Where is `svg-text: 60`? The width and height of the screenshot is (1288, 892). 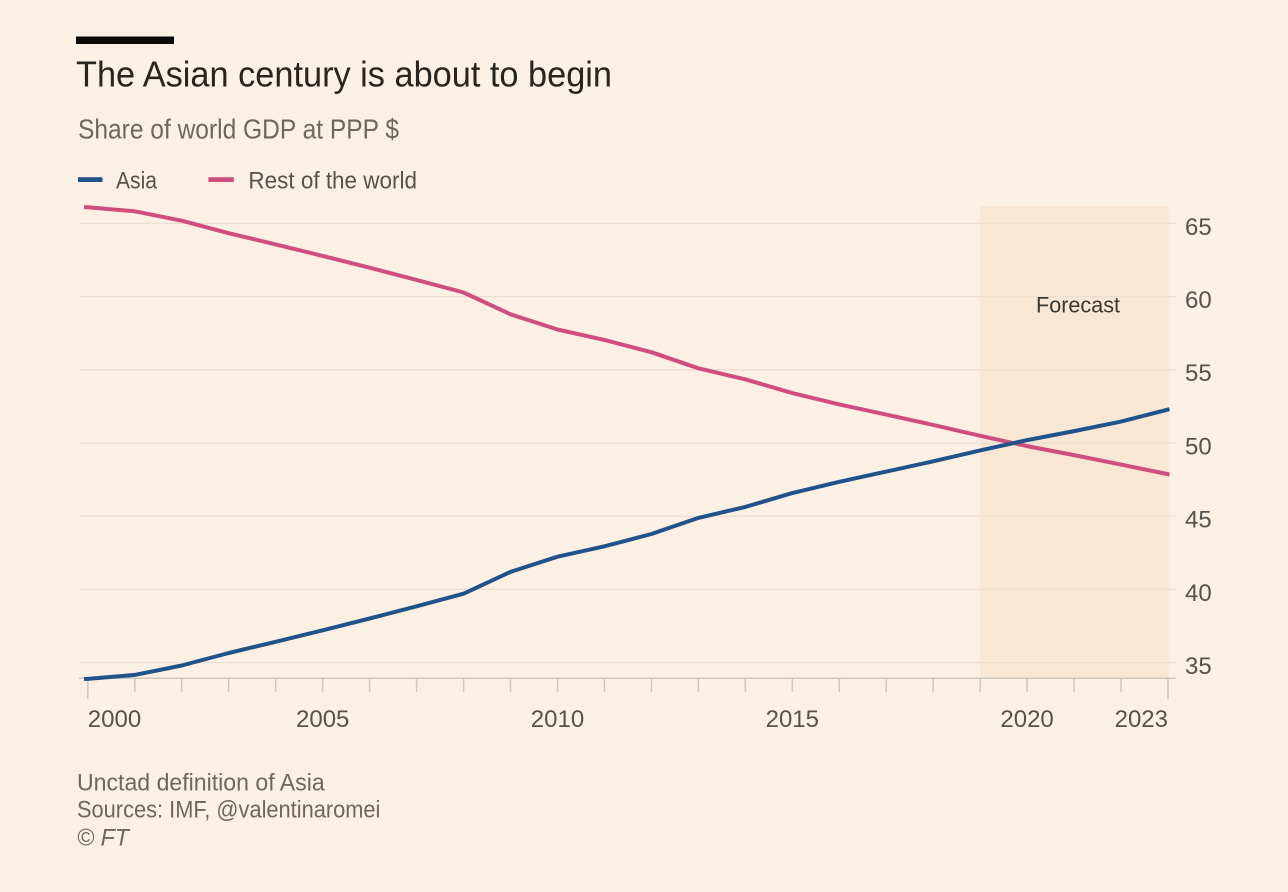
svg-text: 60 is located at coordinates (1198, 300).